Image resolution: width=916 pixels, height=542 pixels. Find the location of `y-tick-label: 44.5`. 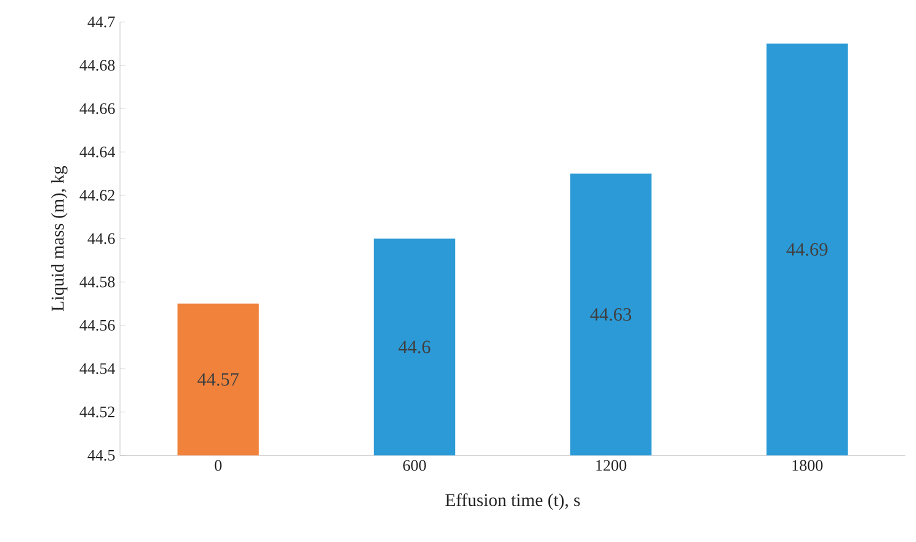

y-tick-label: 44.5 is located at coordinates (101, 455).